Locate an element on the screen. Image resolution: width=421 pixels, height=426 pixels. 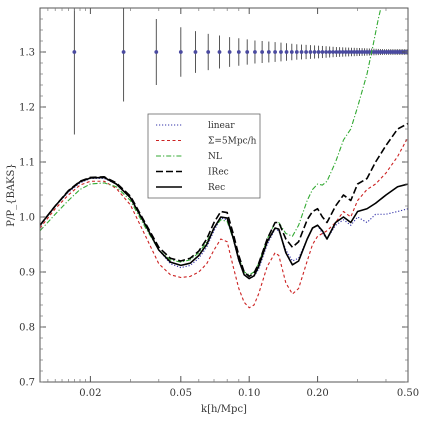
x-tick-label: 0.02 is located at coordinates (90, 393).